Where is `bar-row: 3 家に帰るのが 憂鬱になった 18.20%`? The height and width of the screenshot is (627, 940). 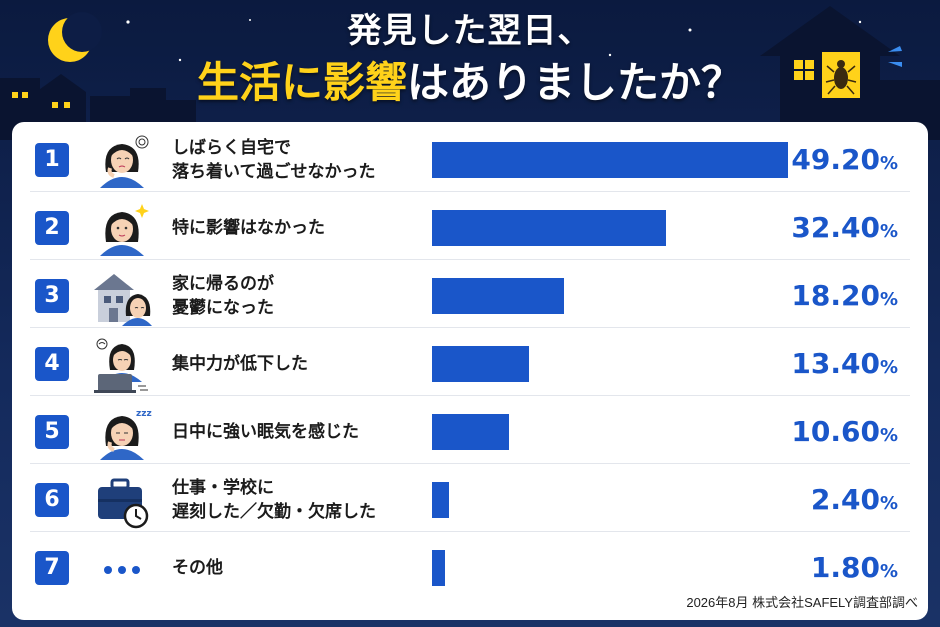 bar-row: 3 家に帰るのが 憂鬱になった 18.20% is located at coordinates (470, 296).